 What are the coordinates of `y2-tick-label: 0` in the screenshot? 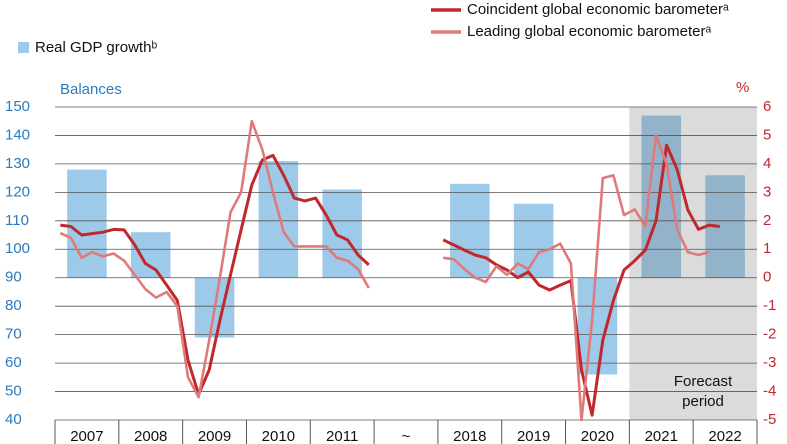 It's located at (767, 277).